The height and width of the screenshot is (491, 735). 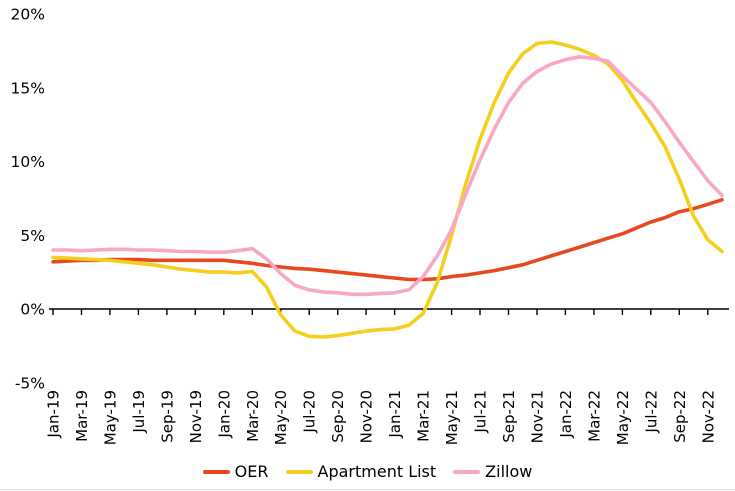 What do you see at coordinates (651, 412) in the screenshot?
I see `x-axis-tick-label: Jul-22` at bounding box center [651, 412].